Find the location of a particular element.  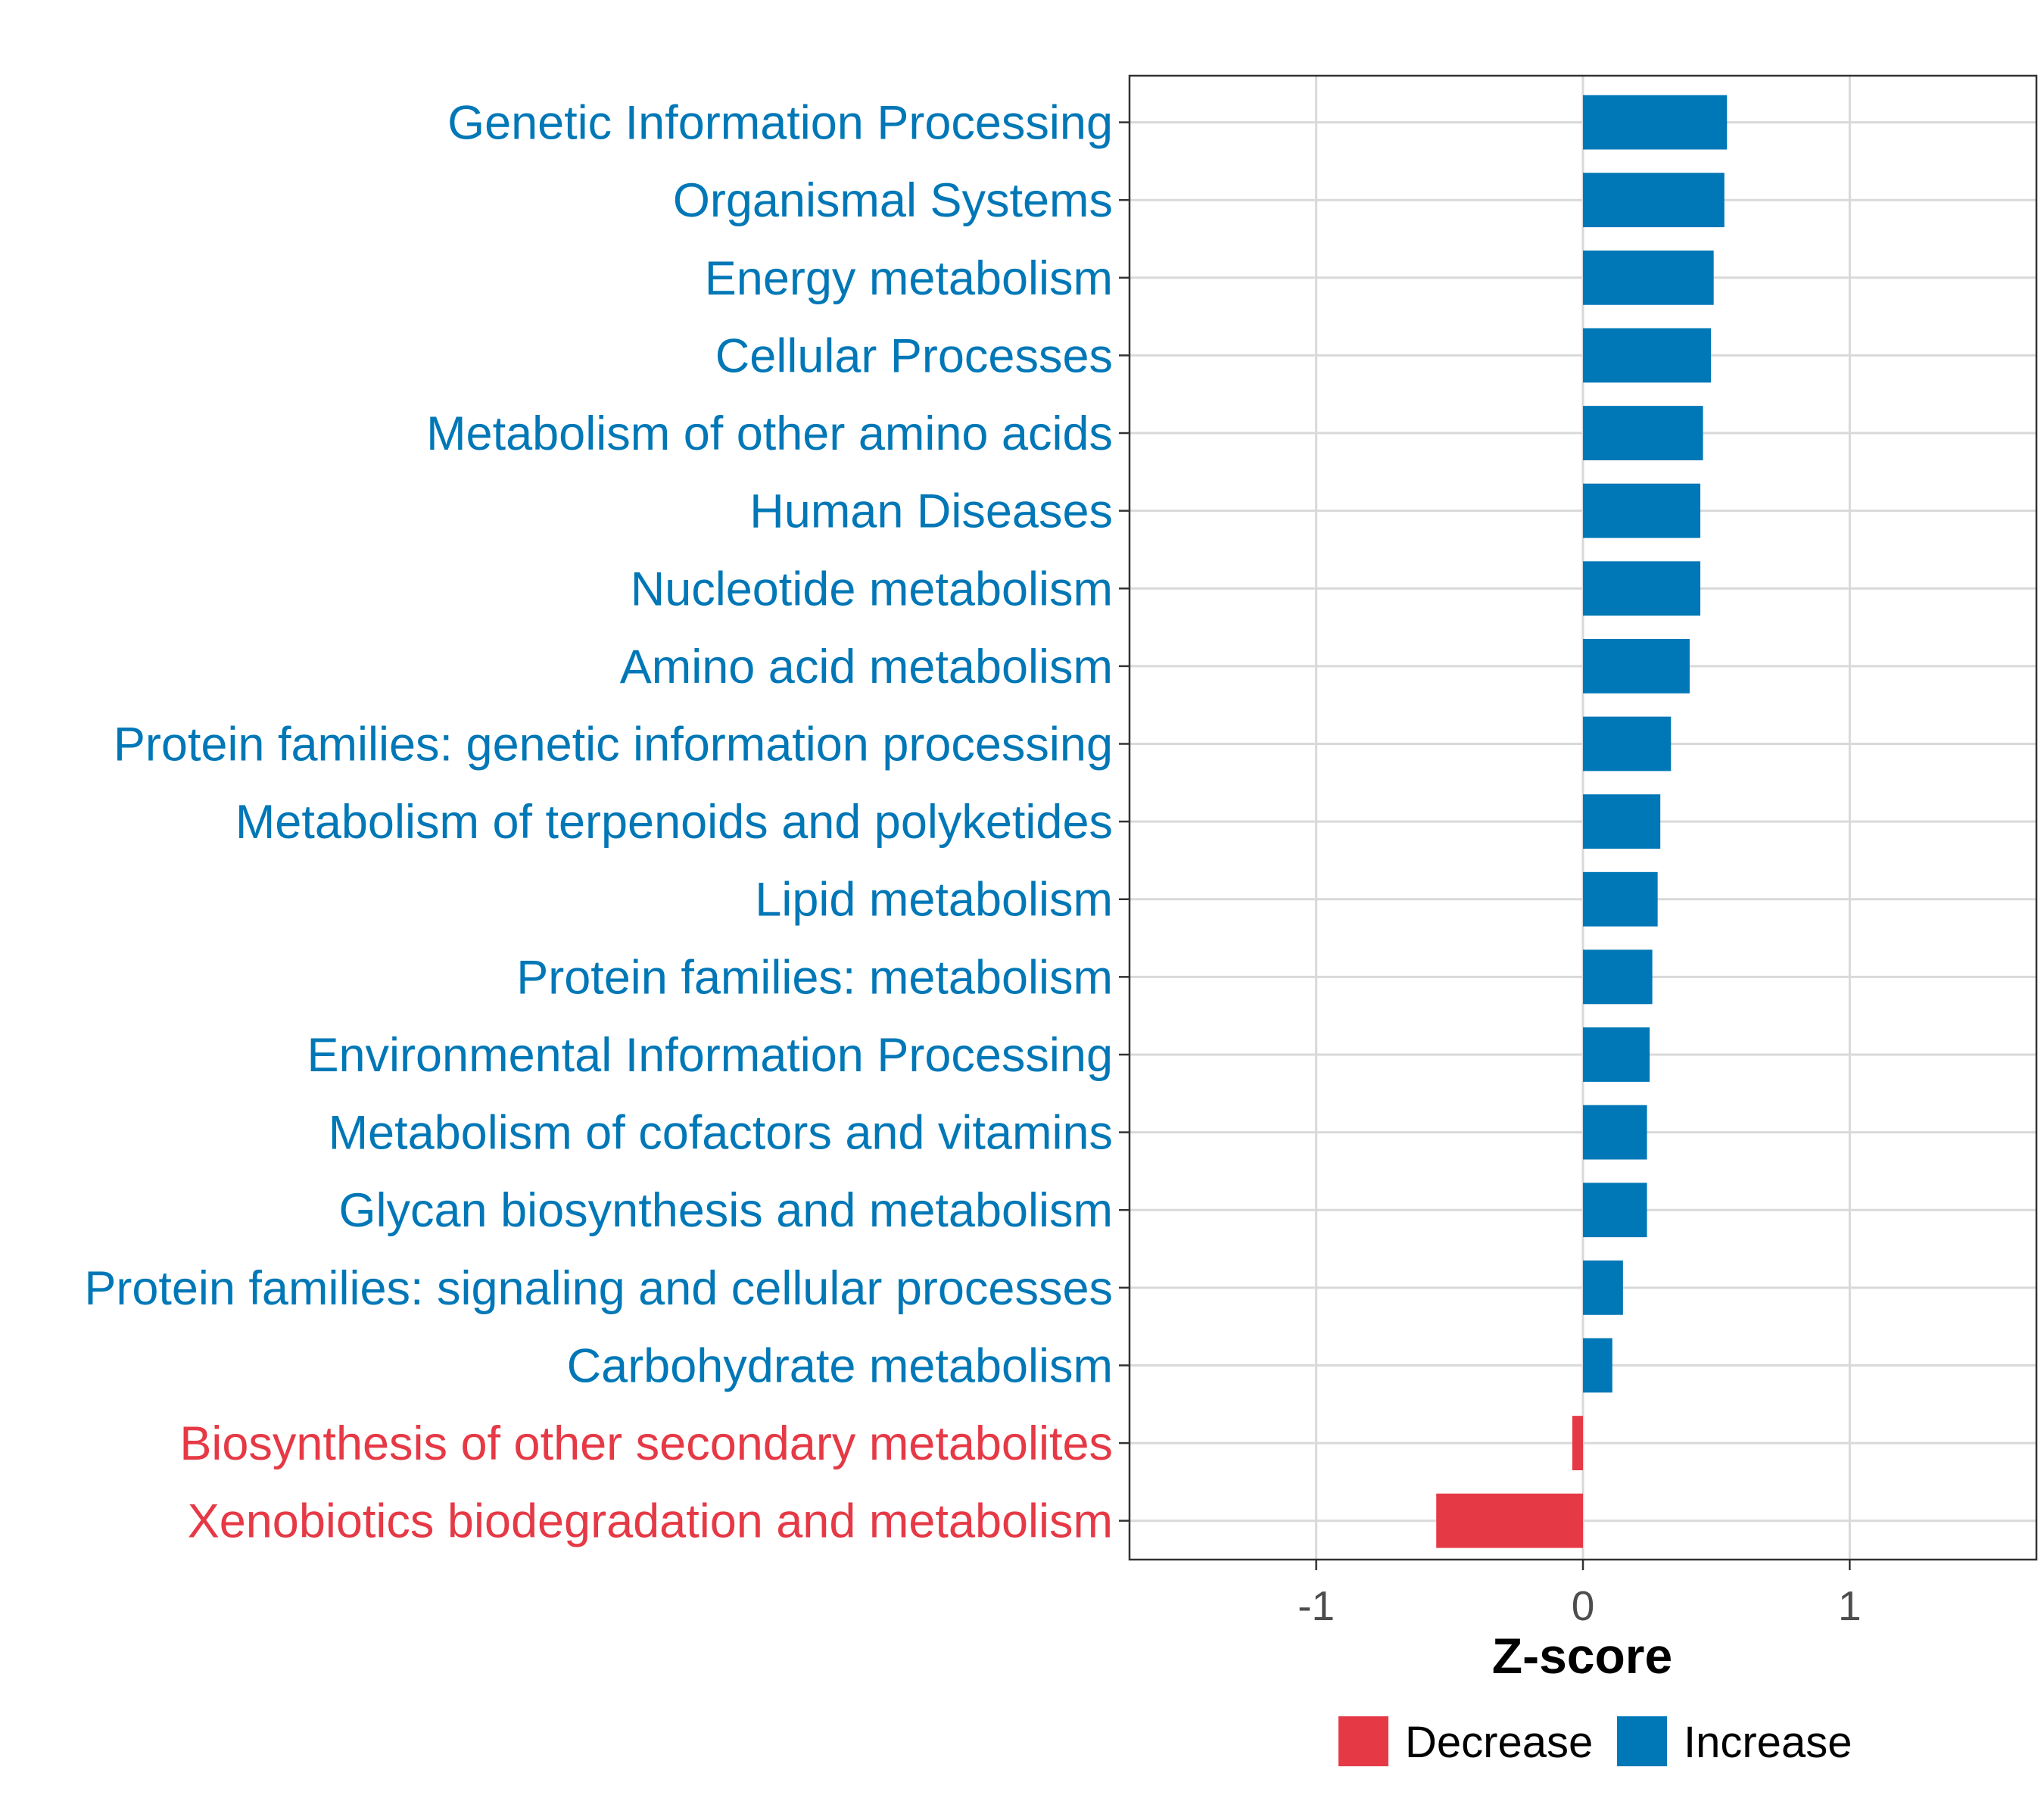

category-label: Lipid metabolism is located at coordinates (934, 900).